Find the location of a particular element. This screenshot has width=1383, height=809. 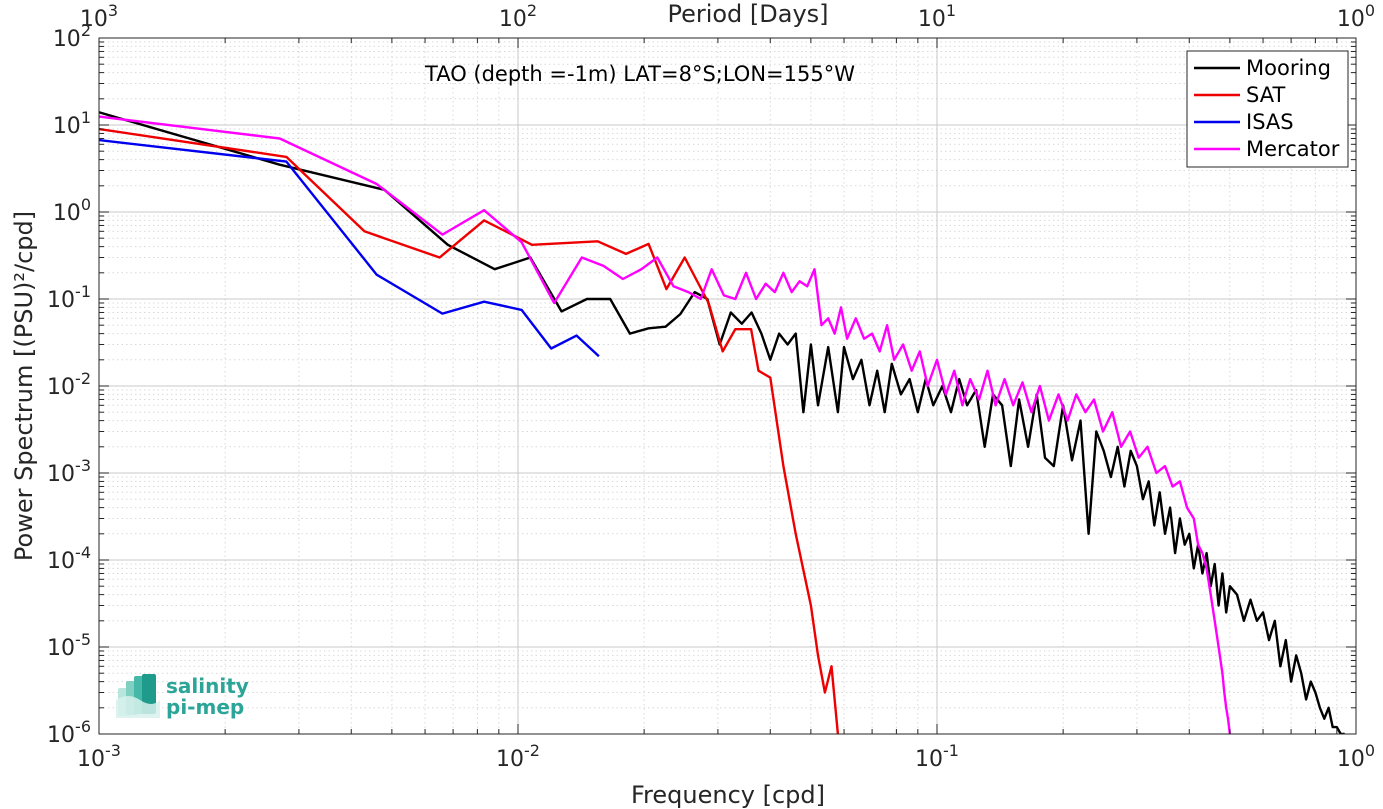

logo-text-line2: pi-mep is located at coordinates (205, 707).